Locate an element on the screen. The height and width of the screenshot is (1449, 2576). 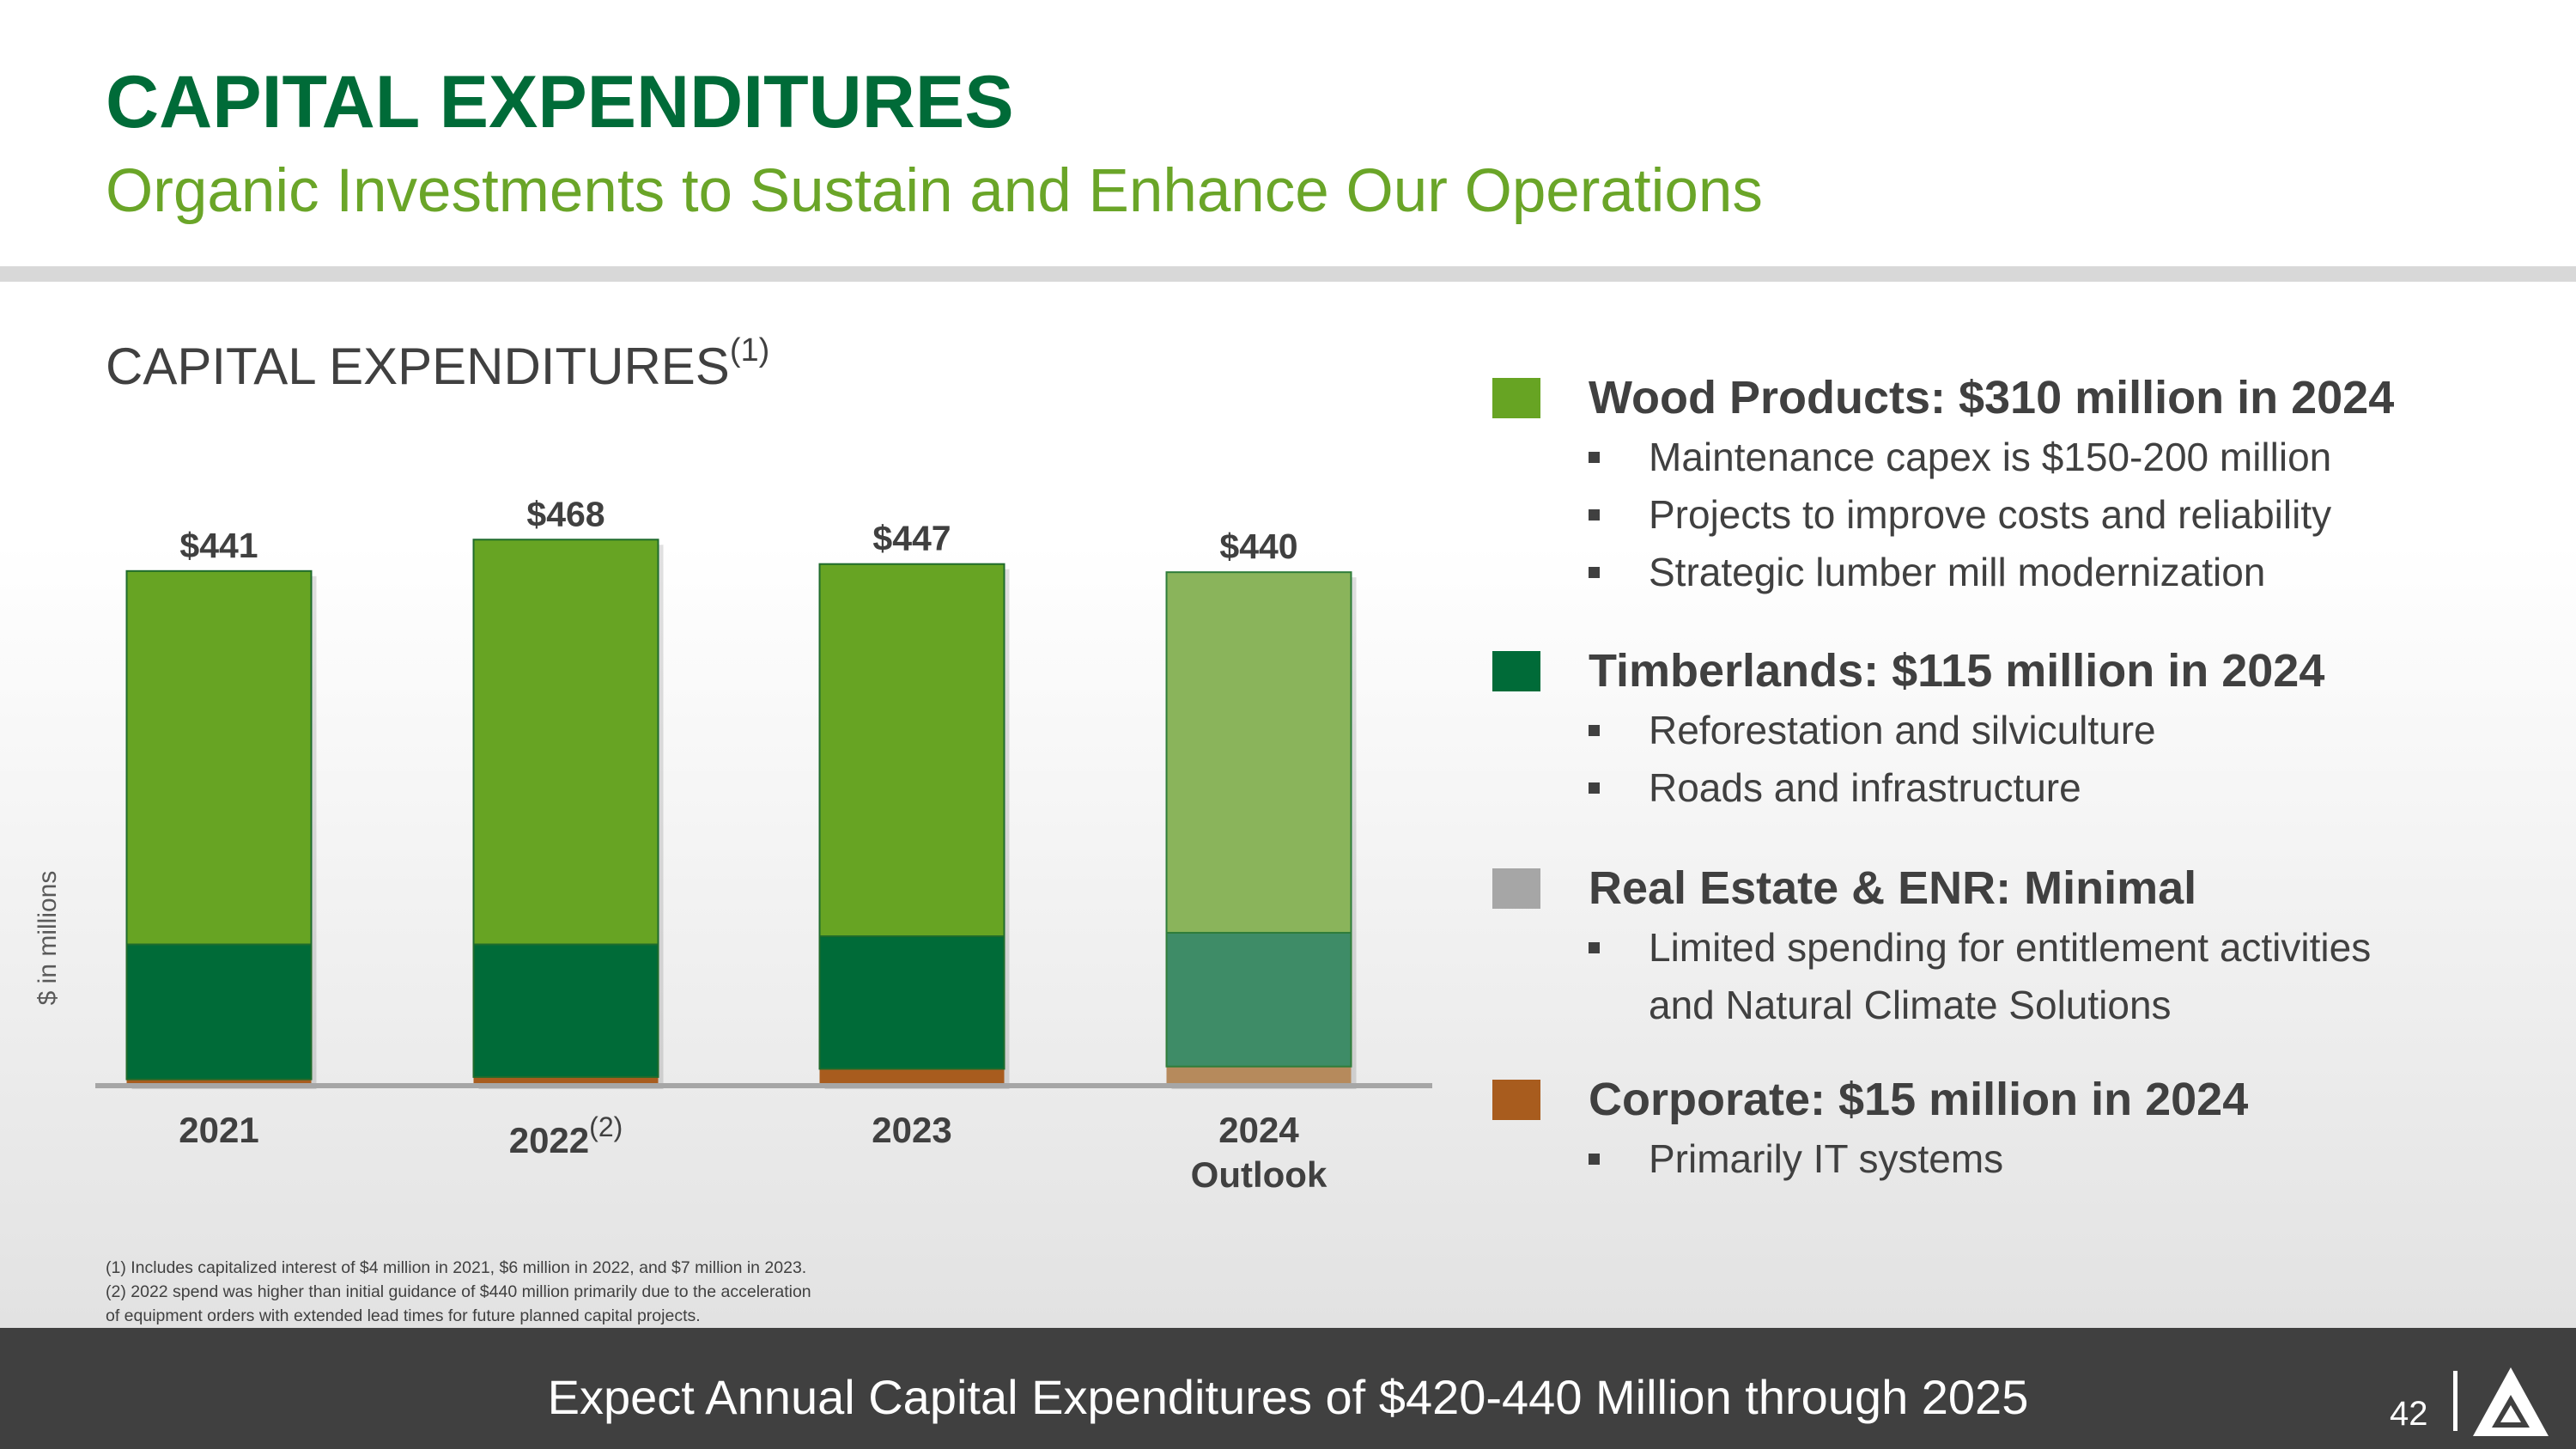
x-category-year: 2023 is located at coordinates (912, 1130).